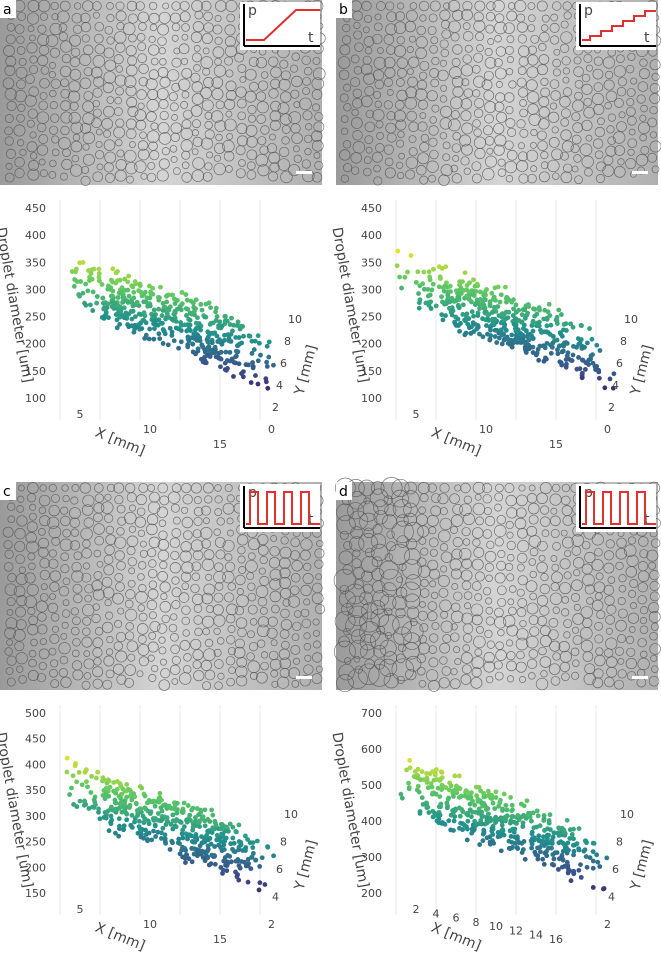 The image size is (661, 961). I want to click on x-tick-label: 8, so click(476, 922).